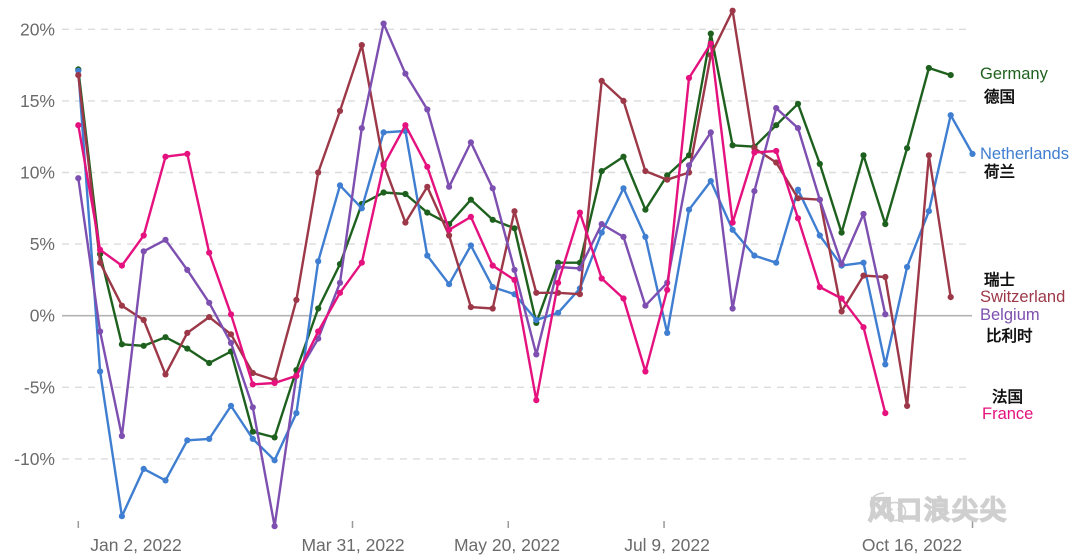  I want to click on y-axis-label: -5%, so click(39, 387).